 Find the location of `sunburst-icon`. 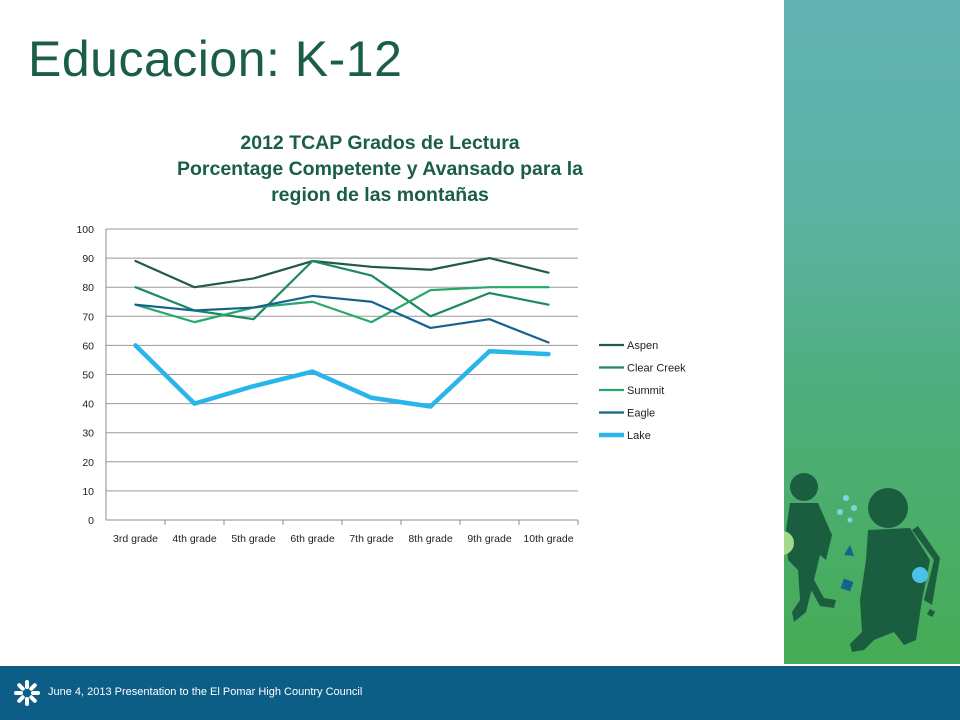

sunburst-icon is located at coordinates (27, 693).